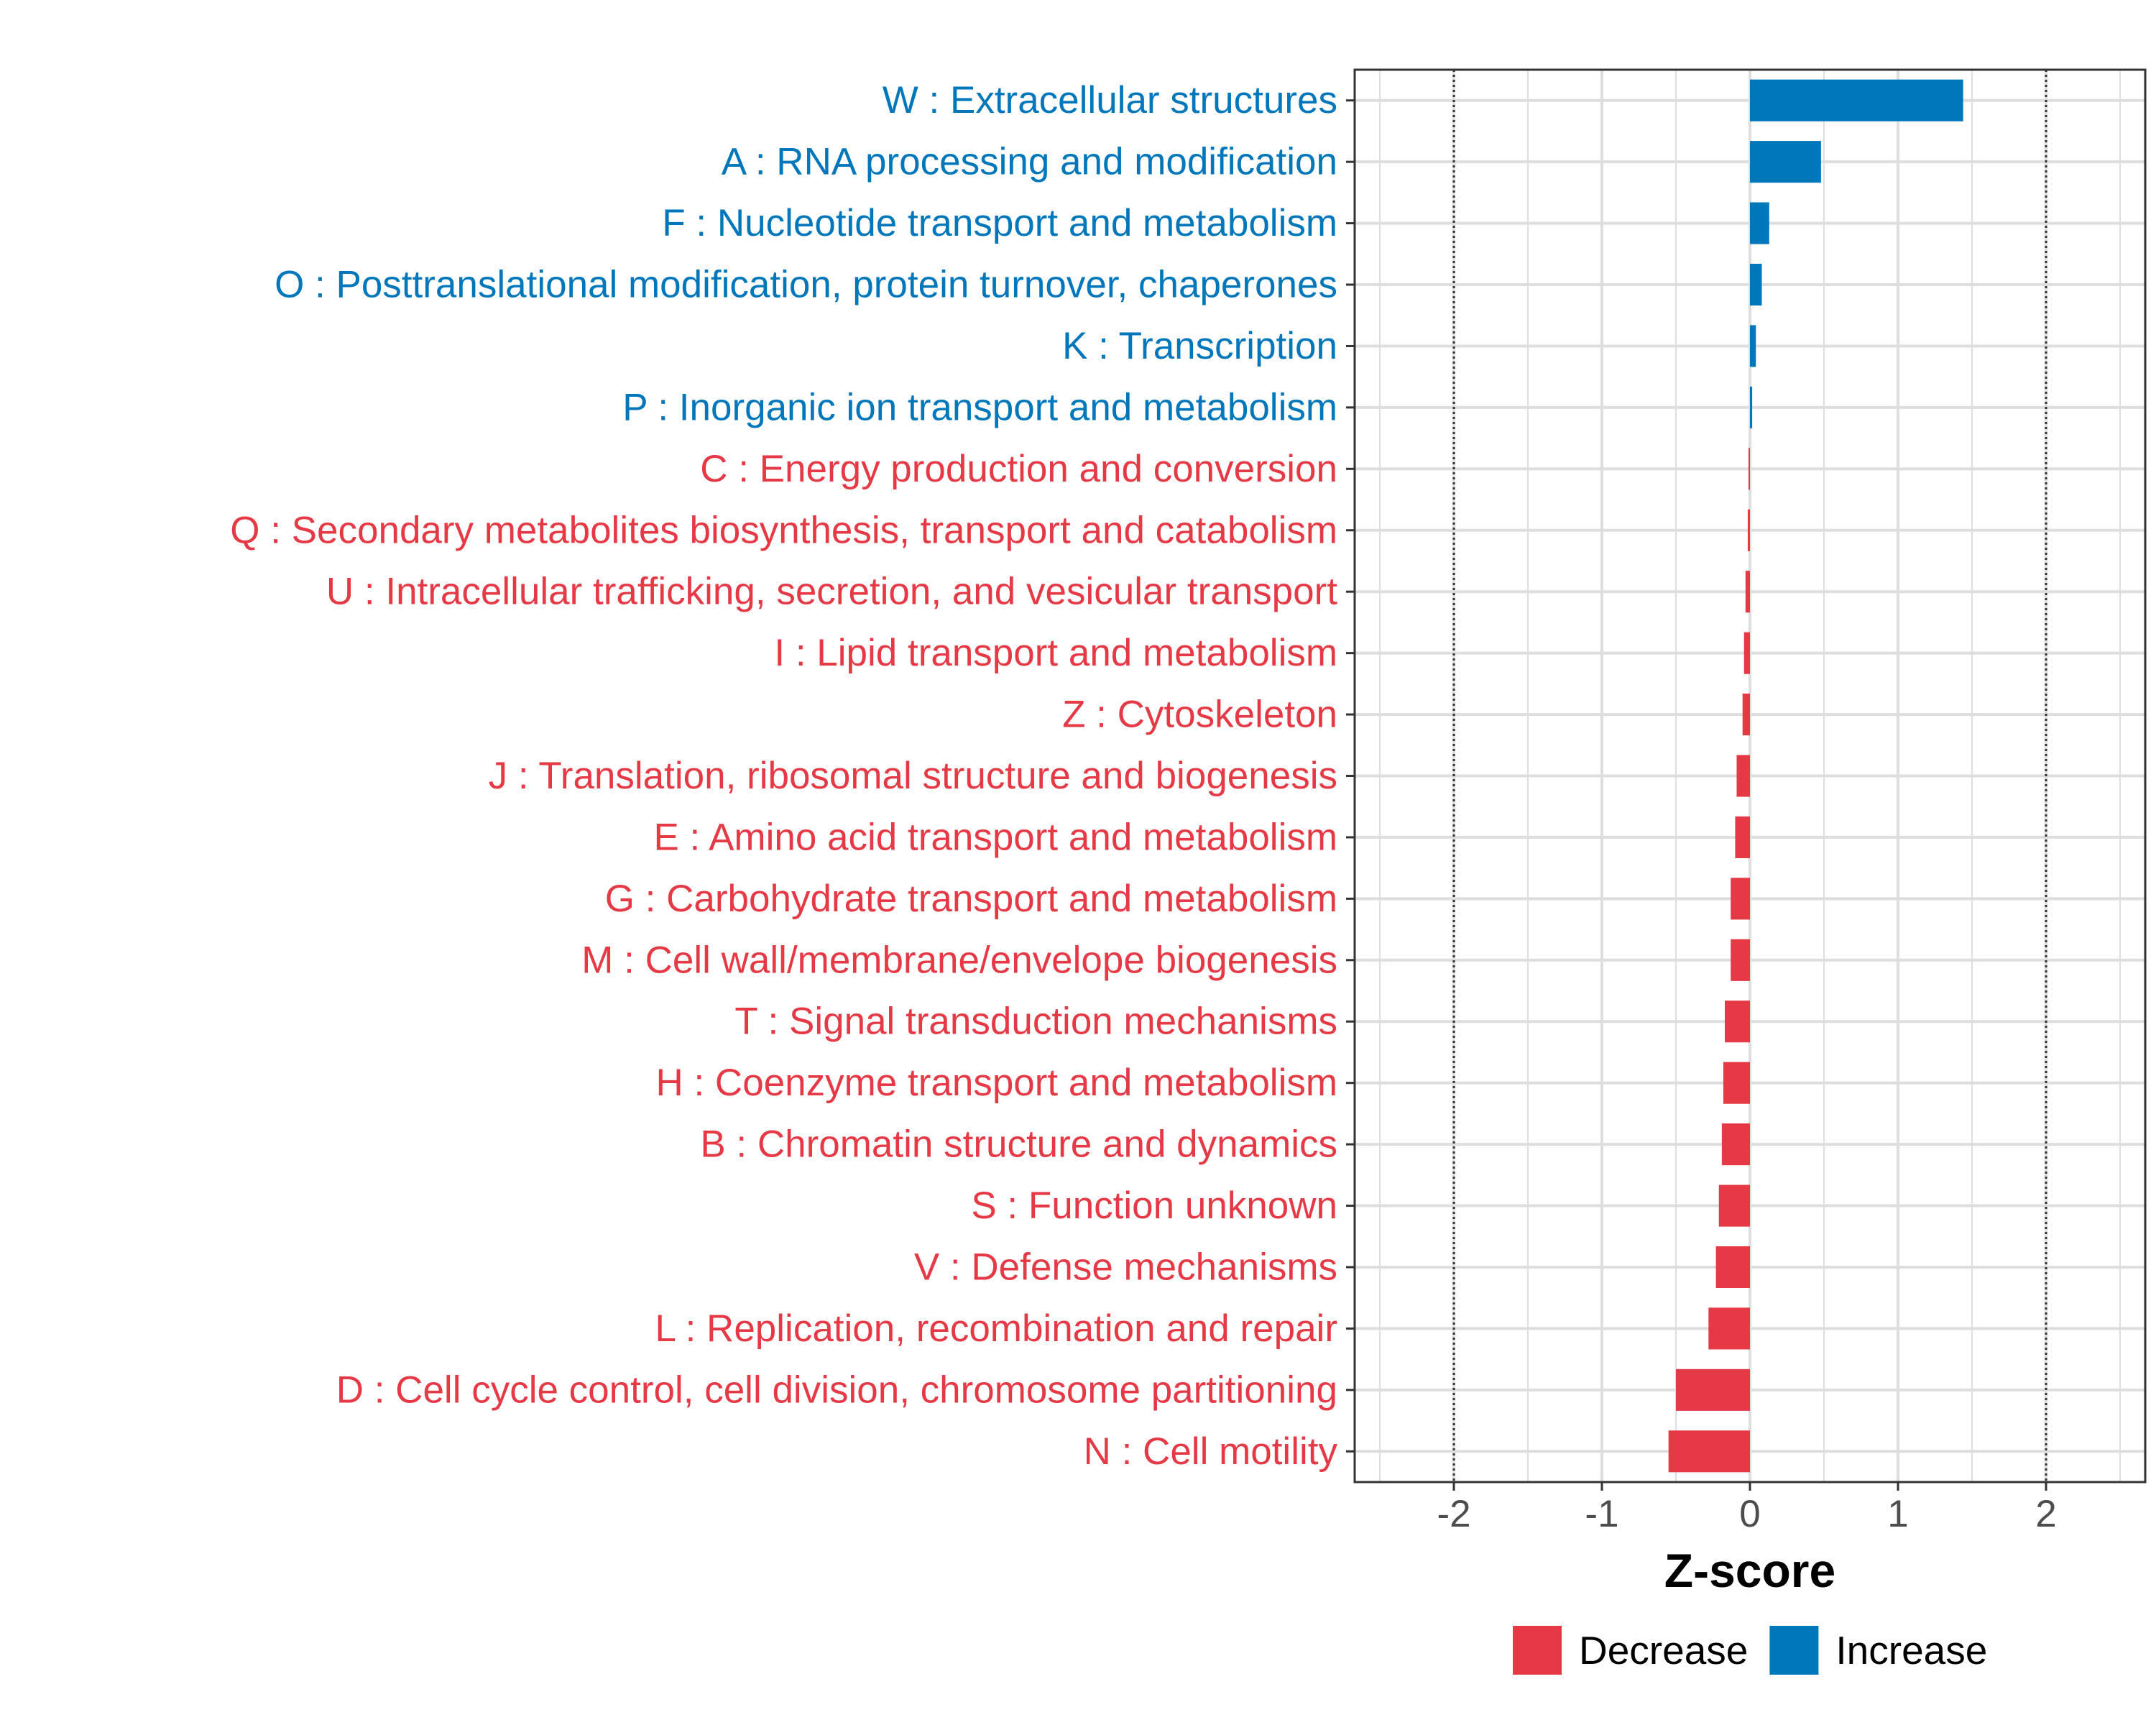 The image size is (2156, 1725). I want to click on legend-key-increase, so click(1794, 1650).